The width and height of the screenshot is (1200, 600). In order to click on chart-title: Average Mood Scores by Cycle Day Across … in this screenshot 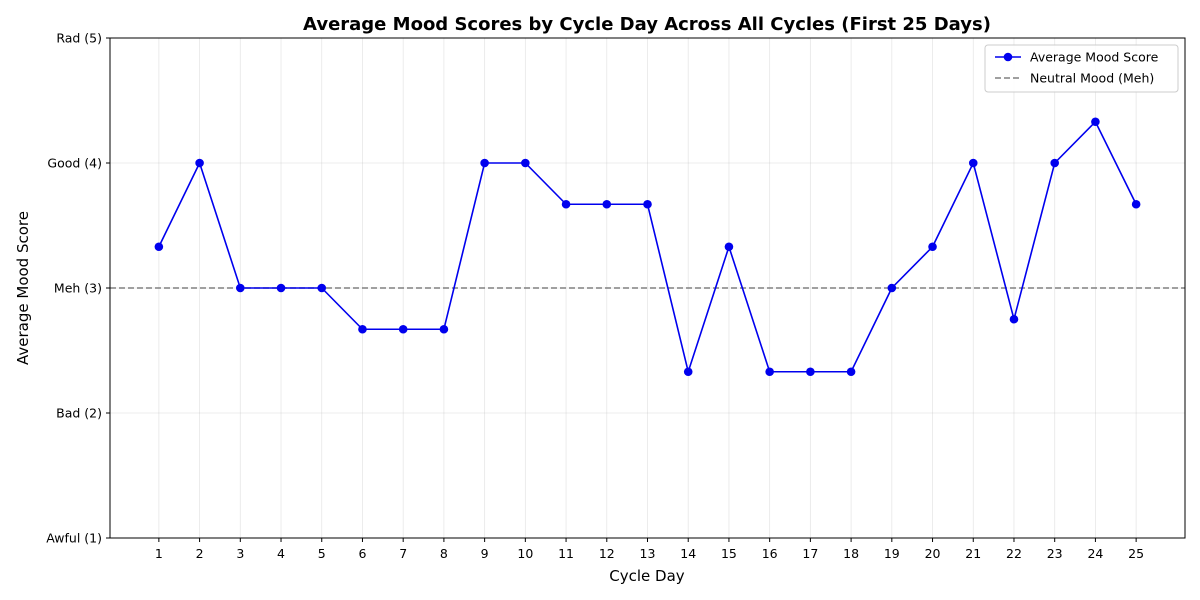, I will do `click(647, 24)`.